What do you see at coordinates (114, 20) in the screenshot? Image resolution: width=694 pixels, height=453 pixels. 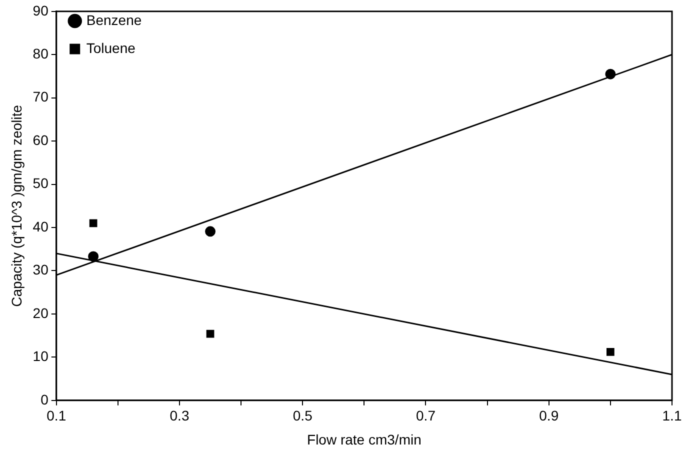 I see `legend-label: Benzene` at bounding box center [114, 20].